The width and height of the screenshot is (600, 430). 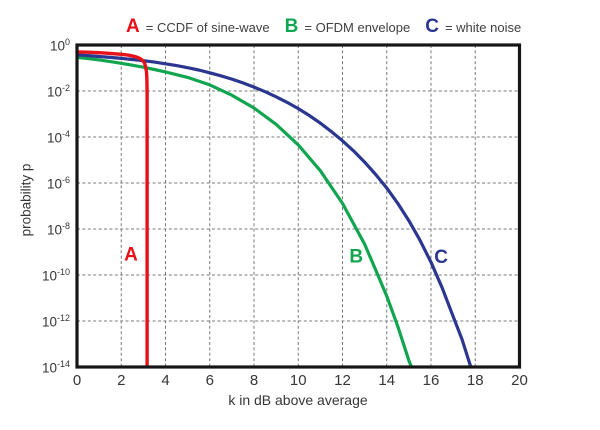 What do you see at coordinates (357, 27) in the screenshot?
I see `legend-text-b: = OFDM envelope` at bounding box center [357, 27].